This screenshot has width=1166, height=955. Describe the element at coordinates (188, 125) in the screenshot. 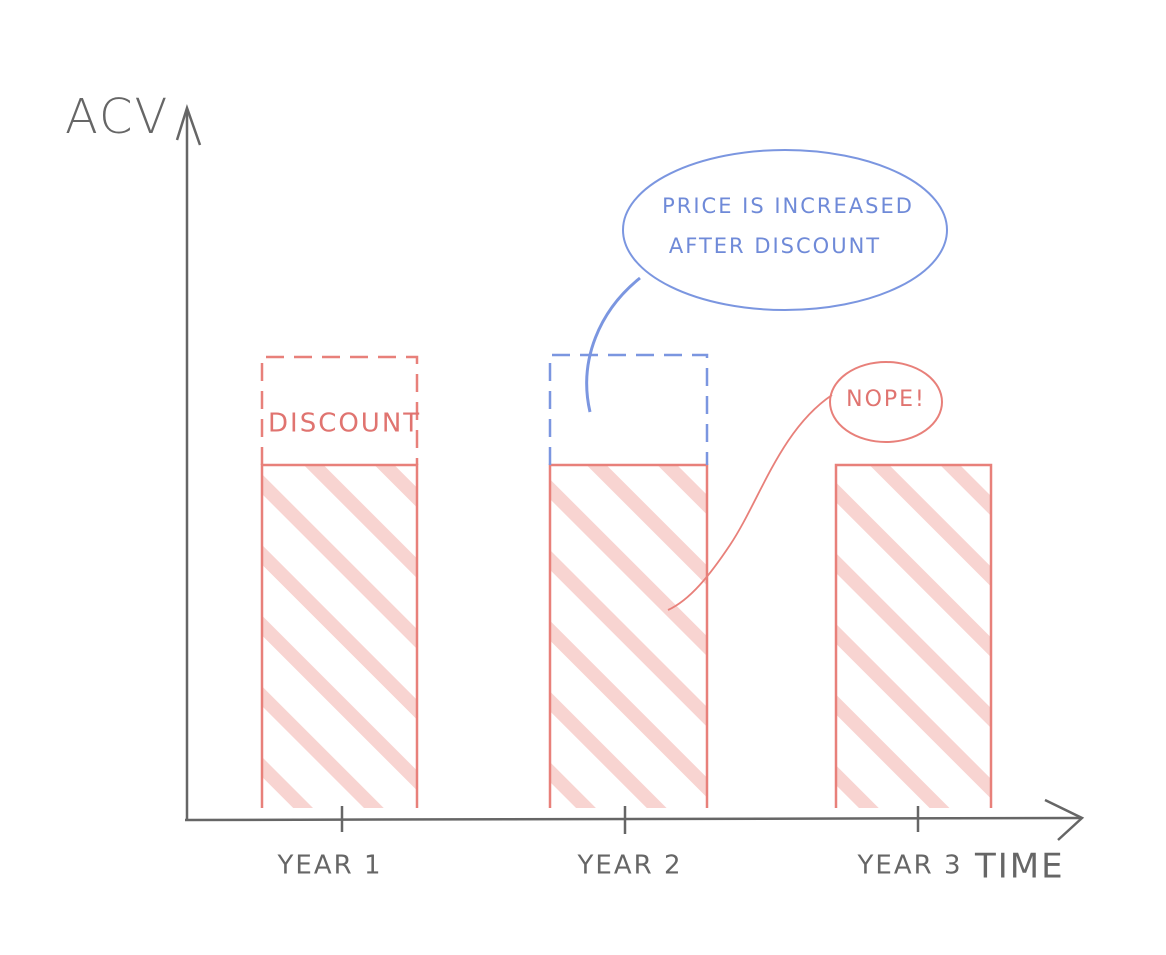

I see `y-axis-arrow` at that location.